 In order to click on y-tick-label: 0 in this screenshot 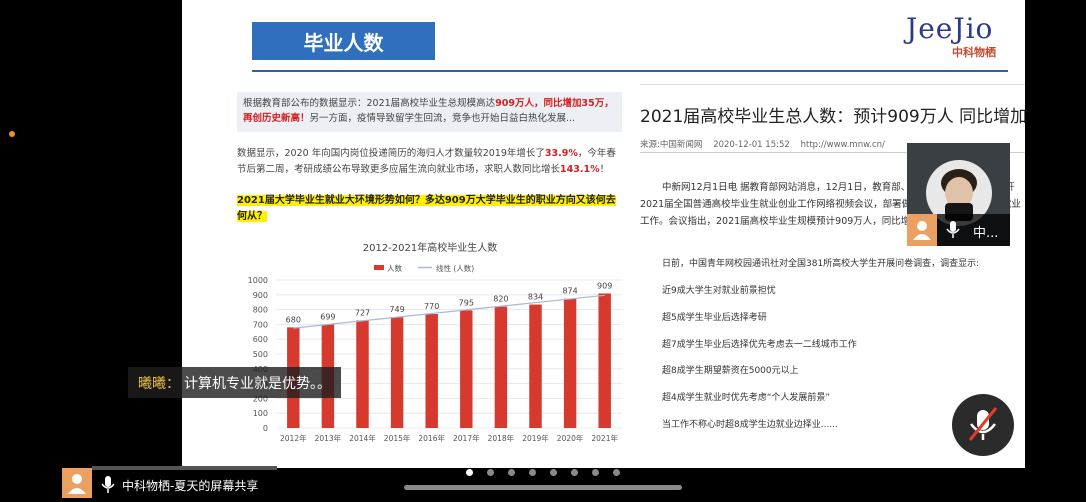, I will do `click(265, 428)`.